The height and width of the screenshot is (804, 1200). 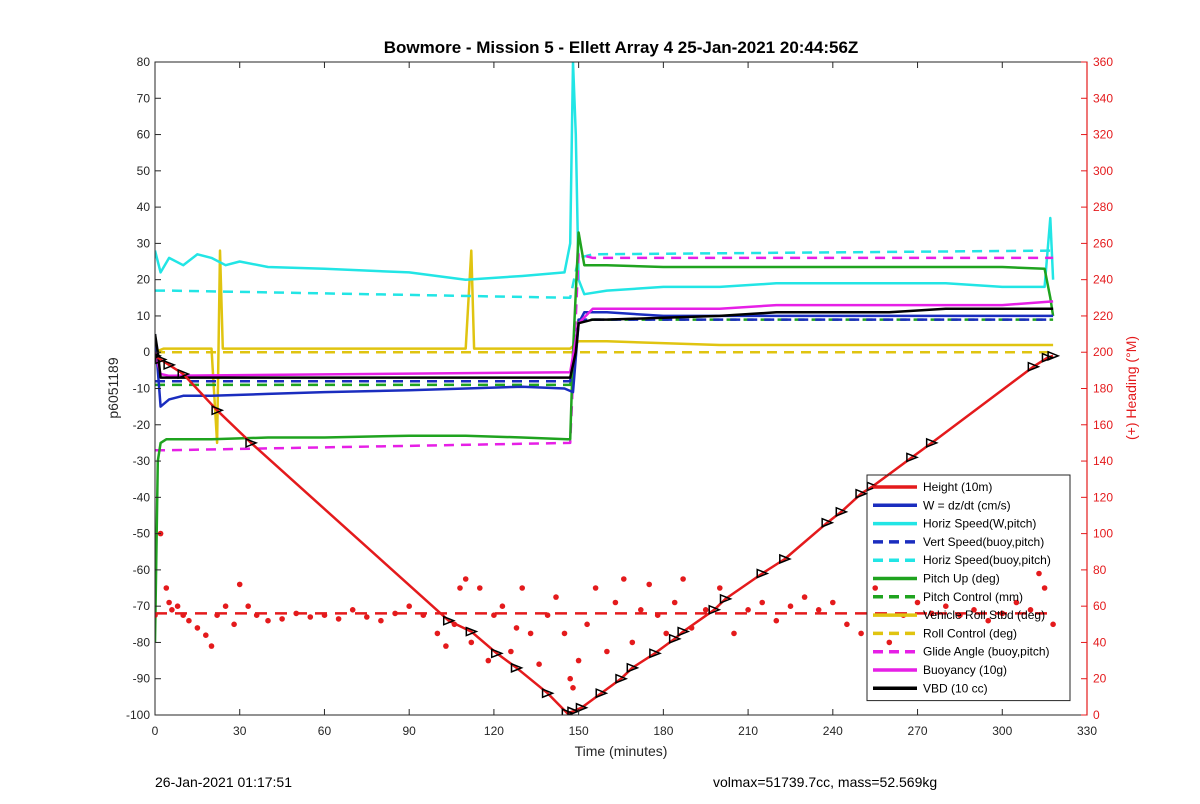 What do you see at coordinates (1103, 497) in the screenshot?
I see `y2-tick-label: 120` at bounding box center [1103, 497].